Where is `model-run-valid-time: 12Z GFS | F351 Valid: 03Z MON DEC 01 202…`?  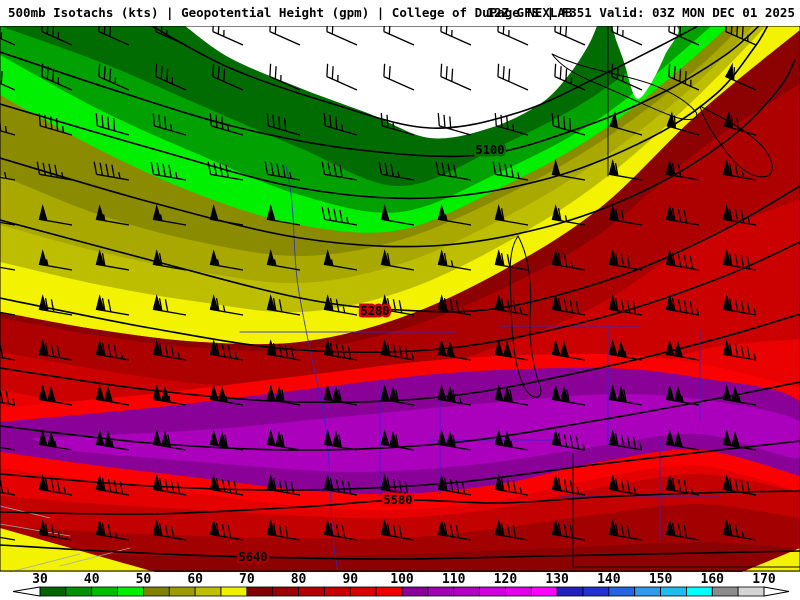
model-run-valid-time: 12Z GFS | F351 Valid: 03Z MON DEC 01 202… is located at coordinates (640, 12).